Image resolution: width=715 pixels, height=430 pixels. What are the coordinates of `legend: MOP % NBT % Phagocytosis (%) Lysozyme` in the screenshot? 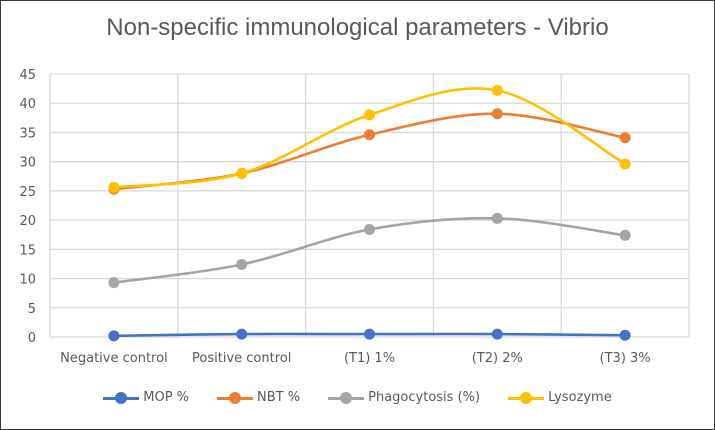 It's located at (357, 397).